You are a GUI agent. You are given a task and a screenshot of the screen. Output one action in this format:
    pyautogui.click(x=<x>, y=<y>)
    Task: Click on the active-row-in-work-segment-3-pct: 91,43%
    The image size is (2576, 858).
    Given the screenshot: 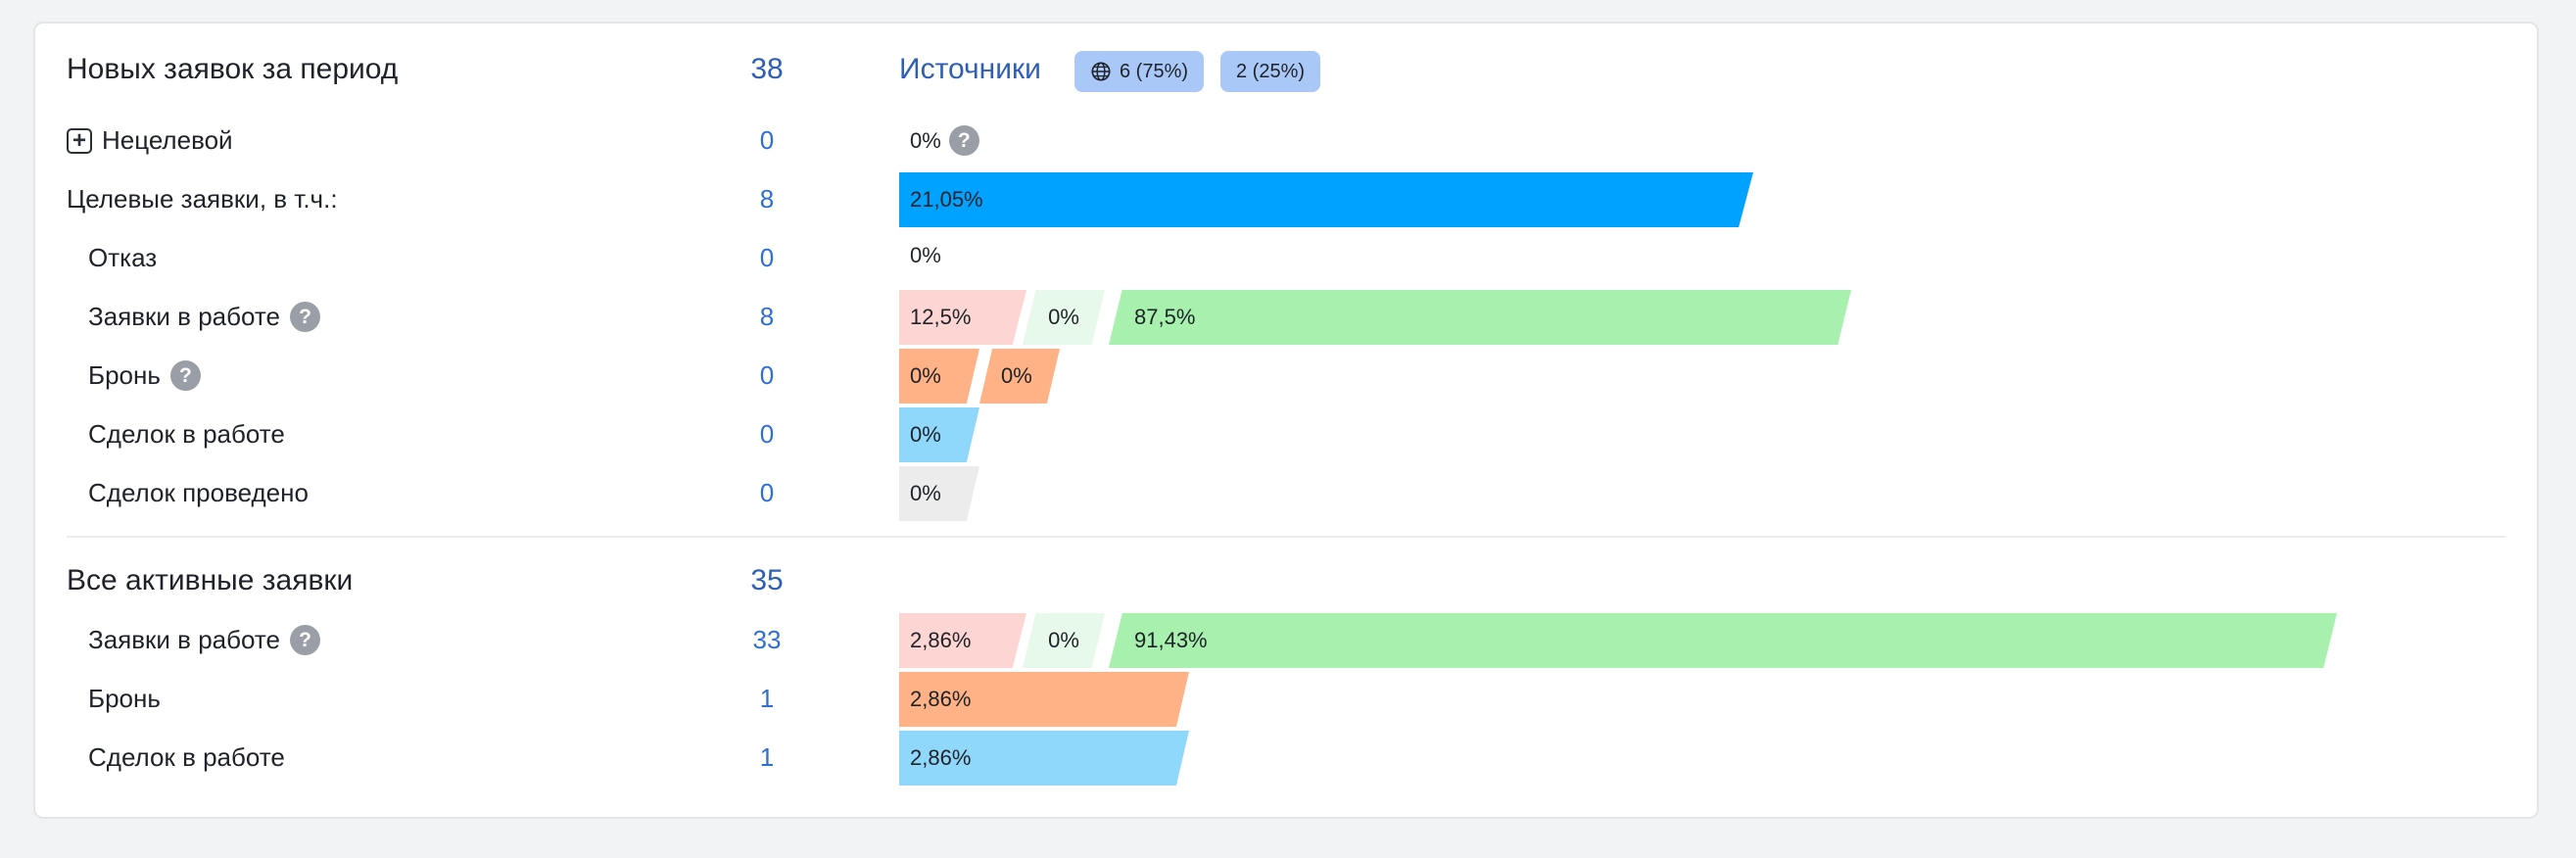 What is the action you would take?
    pyautogui.click(x=1171, y=640)
    